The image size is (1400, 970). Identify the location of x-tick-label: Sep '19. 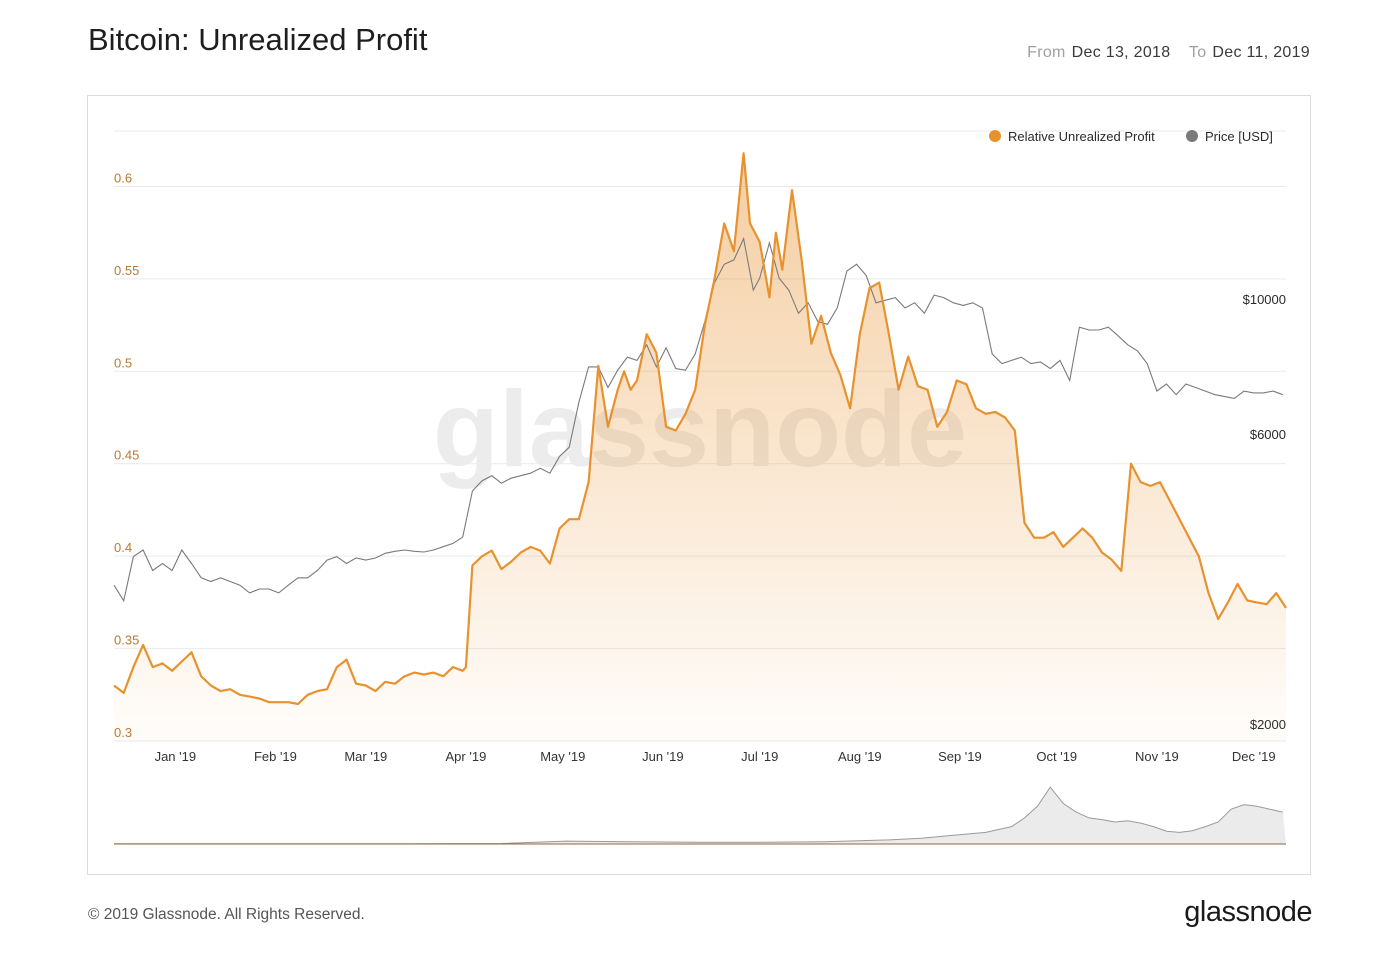
(960, 756).